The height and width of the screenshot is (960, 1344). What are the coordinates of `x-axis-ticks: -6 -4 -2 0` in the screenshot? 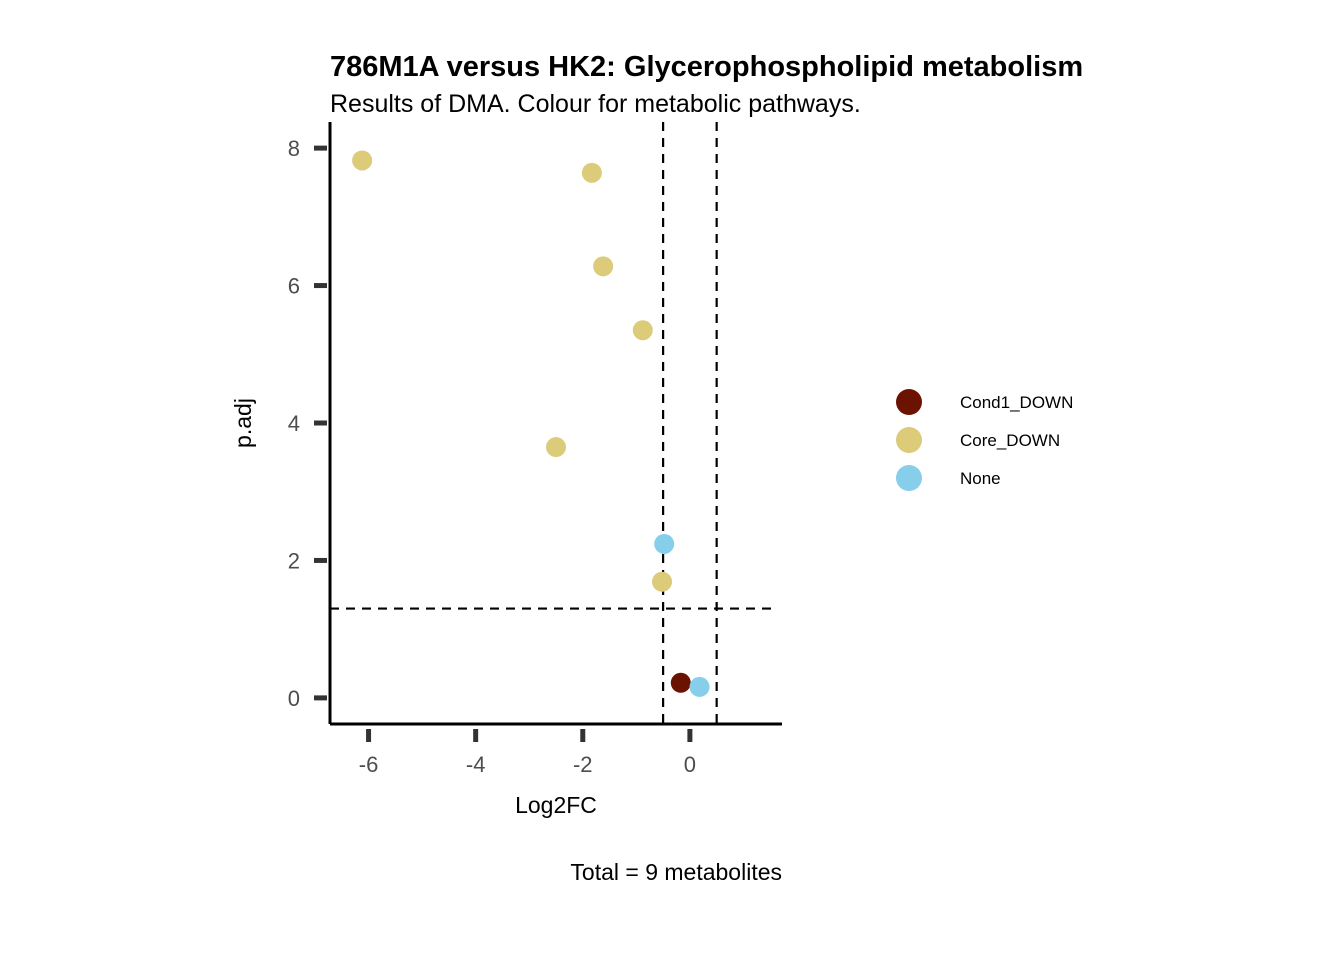 It's located at (527, 753).